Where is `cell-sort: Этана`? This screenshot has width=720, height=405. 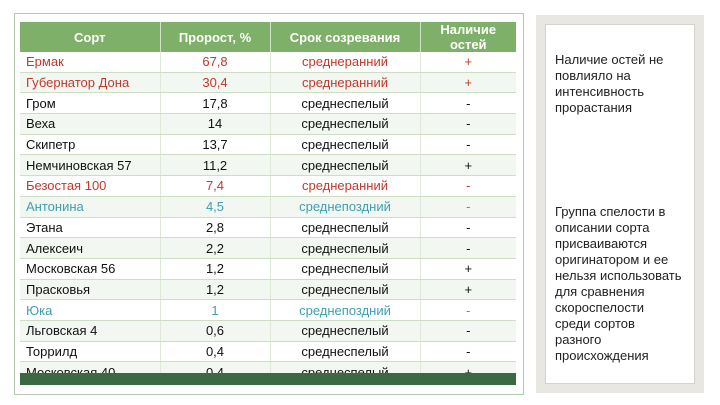 cell-sort: Этана is located at coordinates (90, 228).